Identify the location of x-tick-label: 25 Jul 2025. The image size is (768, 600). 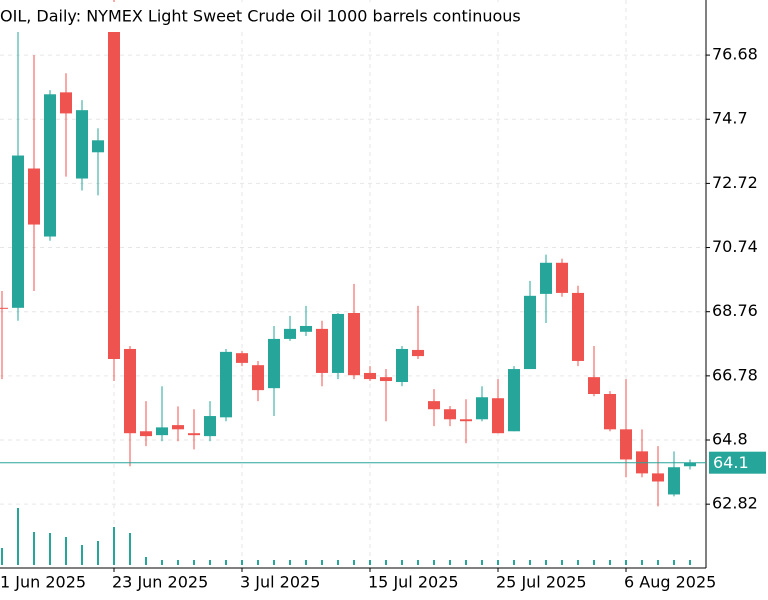
(541, 582).